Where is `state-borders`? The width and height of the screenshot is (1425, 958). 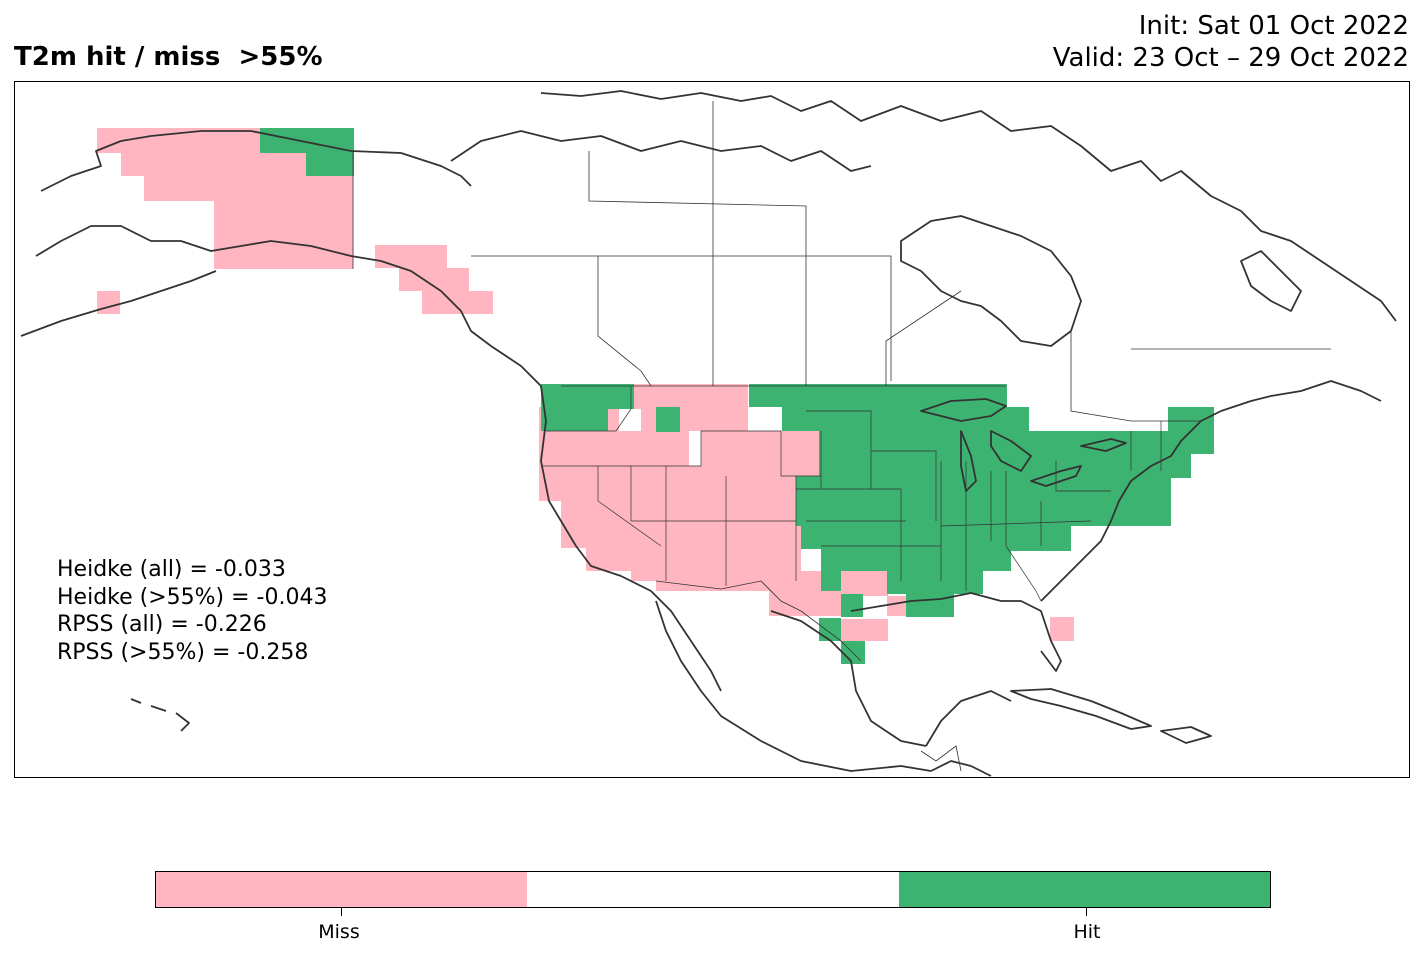
state-borders is located at coordinates (851, 494).